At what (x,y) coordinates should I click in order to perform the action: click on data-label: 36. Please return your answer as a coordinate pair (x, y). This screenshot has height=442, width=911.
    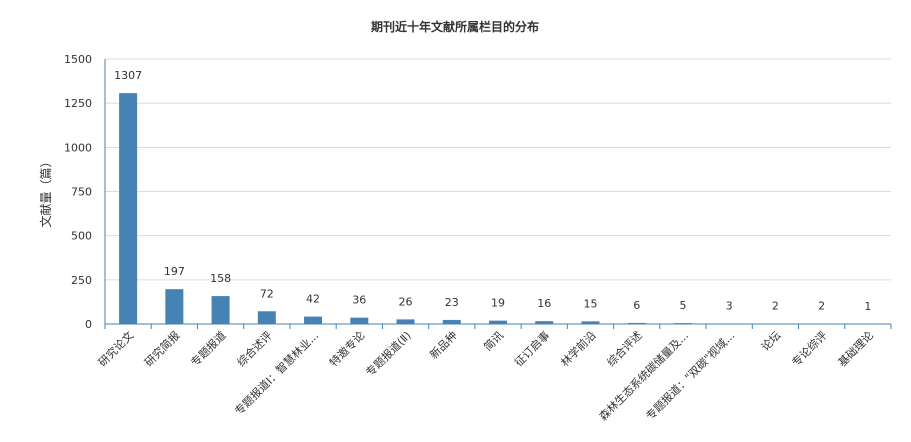
    Looking at the image, I should click on (359, 300).